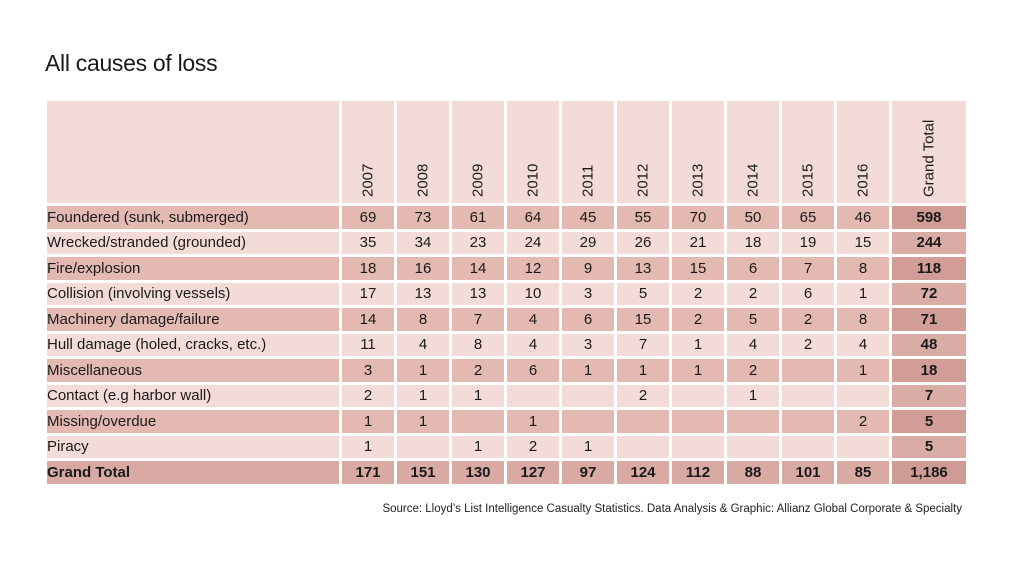  What do you see at coordinates (929, 344) in the screenshot?
I see `total-cell: 48` at bounding box center [929, 344].